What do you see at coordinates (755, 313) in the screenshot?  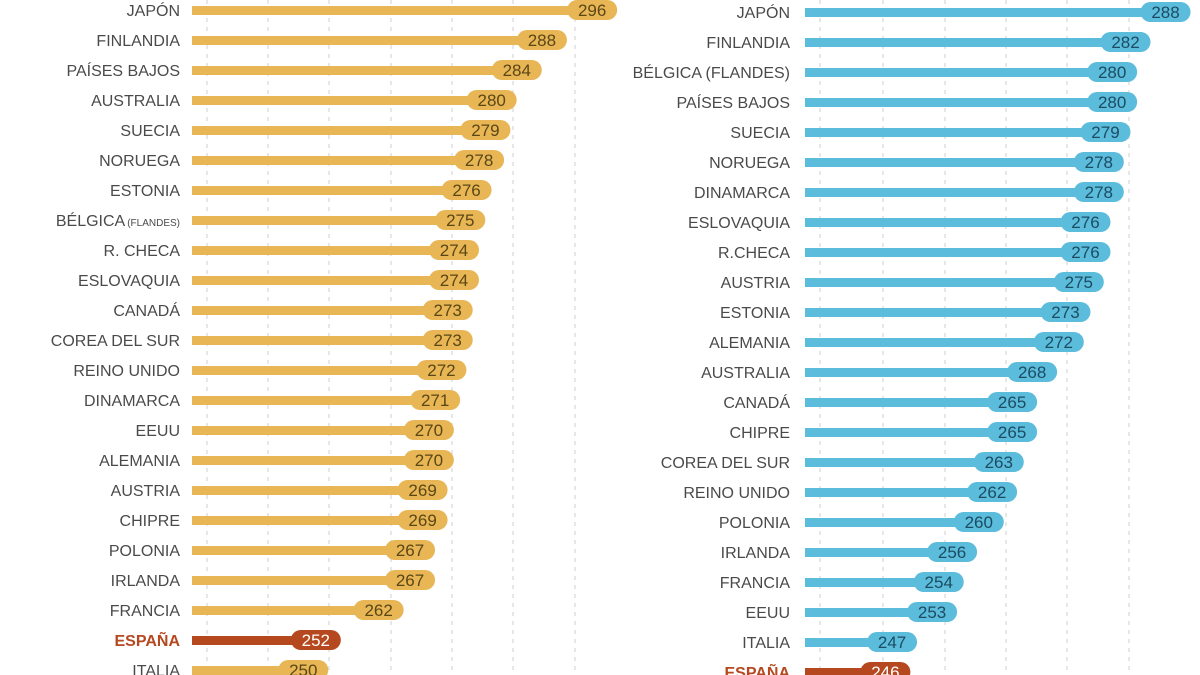 I see `category-label: ESTONIA` at bounding box center [755, 313].